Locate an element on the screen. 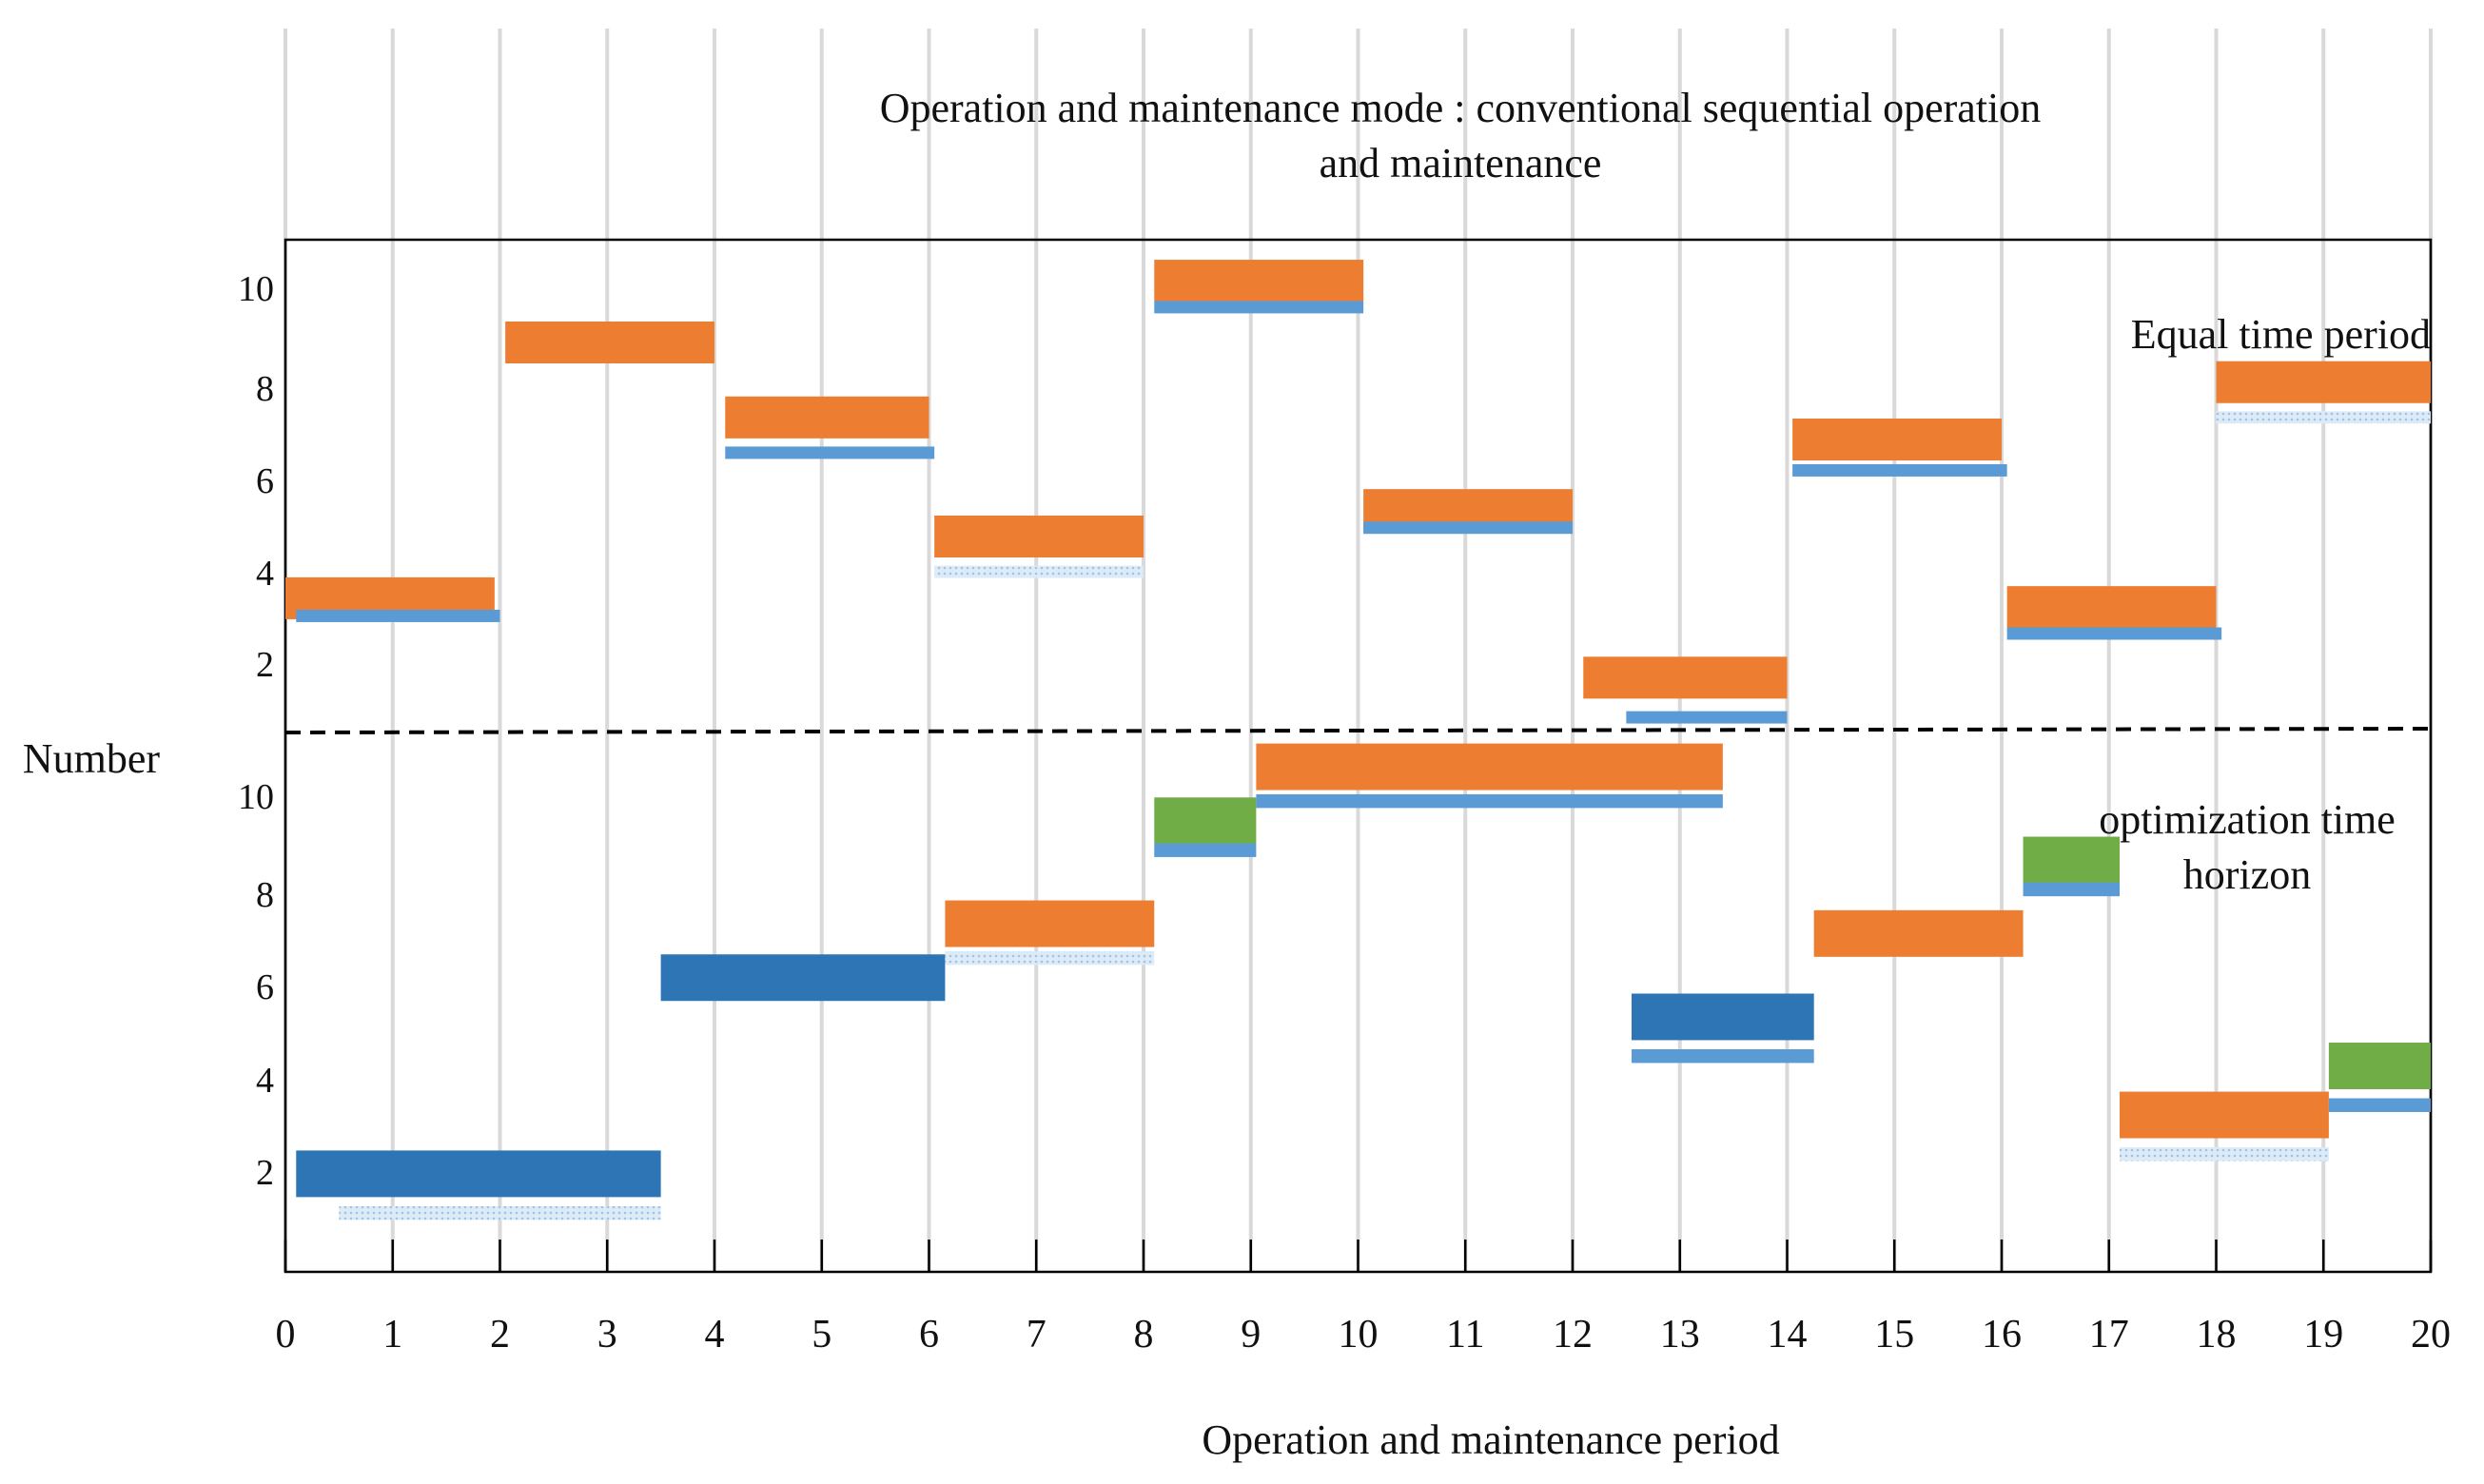 The height and width of the screenshot is (1484, 2484). x-tick-label: 5 is located at coordinates (821, 1335).